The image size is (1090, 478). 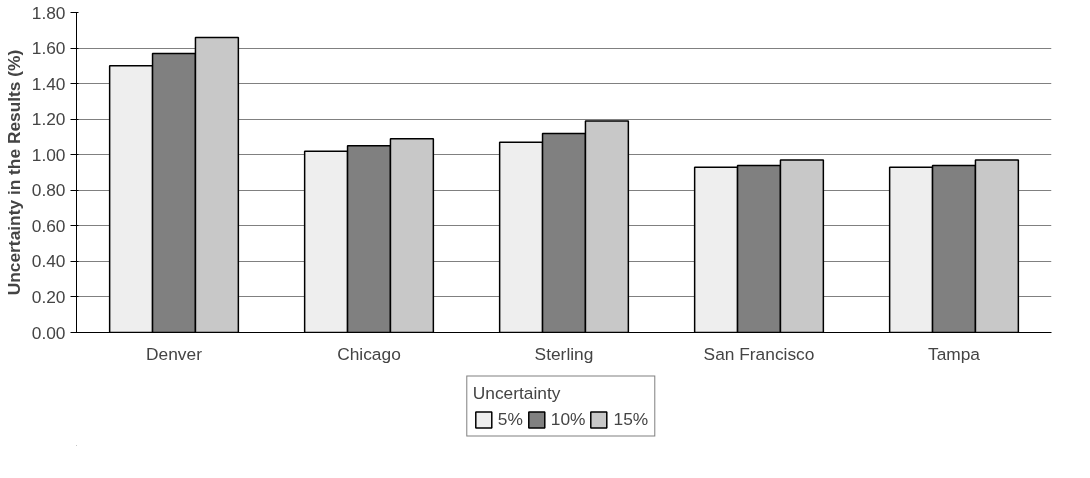 What do you see at coordinates (48, 12) in the screenshot?
I see `y-tick-label: 1.80` at bounding box center [48, 12].